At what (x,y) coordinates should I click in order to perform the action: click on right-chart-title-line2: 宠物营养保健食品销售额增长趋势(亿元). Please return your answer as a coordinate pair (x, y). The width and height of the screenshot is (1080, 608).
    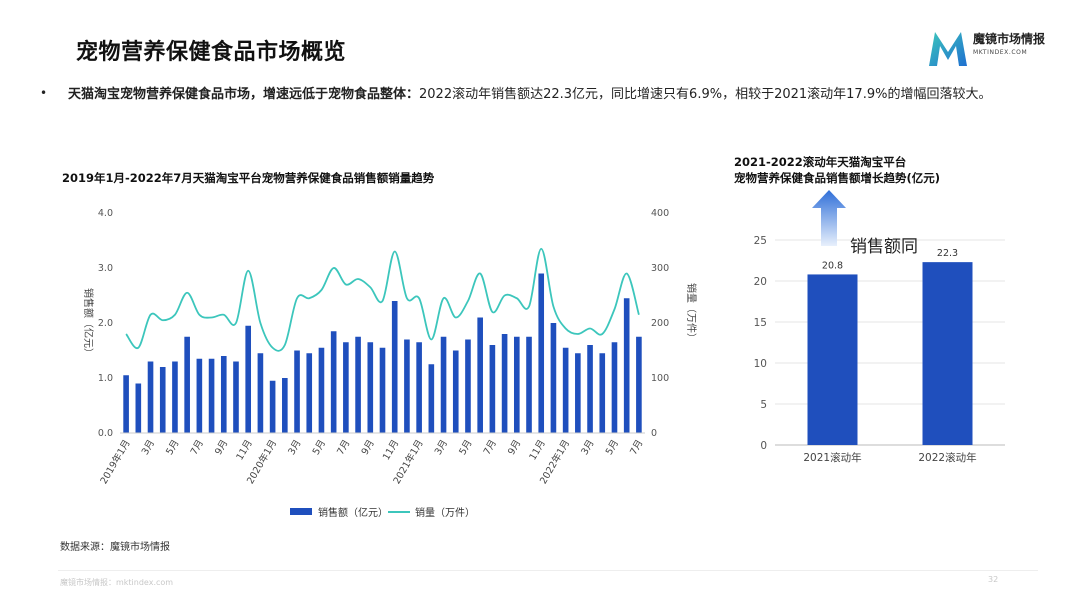
    Looking at the image, I should click on (837, 178).